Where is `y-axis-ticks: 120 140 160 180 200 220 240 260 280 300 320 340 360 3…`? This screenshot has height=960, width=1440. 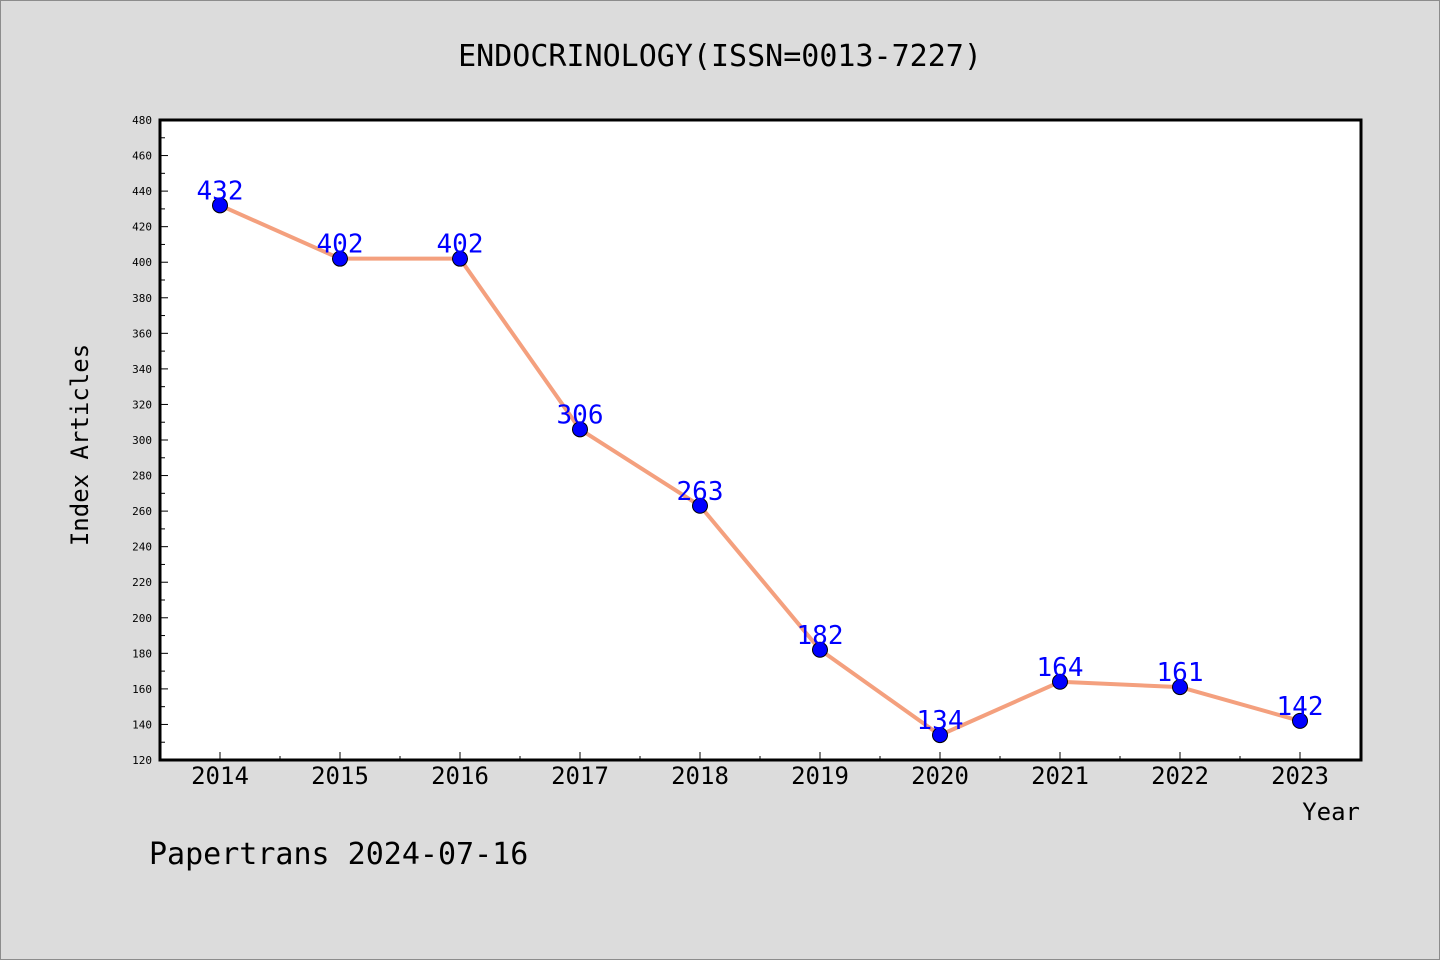 y-axis-ticks: 120 140 160 180 200 220 240 260 280 300 320 340 360 3… is located at coordinates (150, 440).